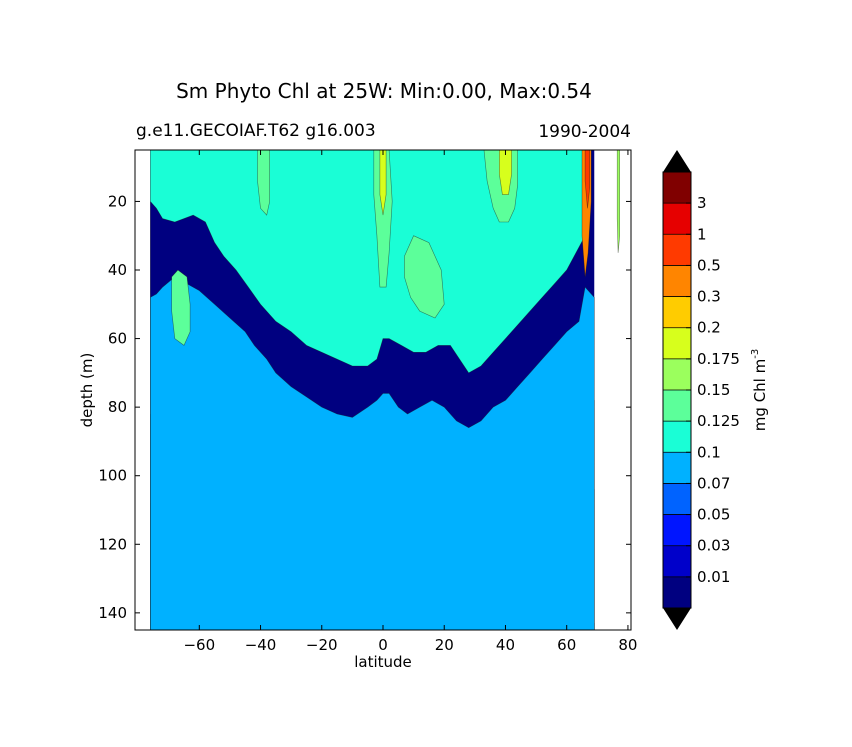  What do you see at coordinates (444, 645) in the screenshot?
I see `x-tick-label: 20` at bounding box center [444, 645].